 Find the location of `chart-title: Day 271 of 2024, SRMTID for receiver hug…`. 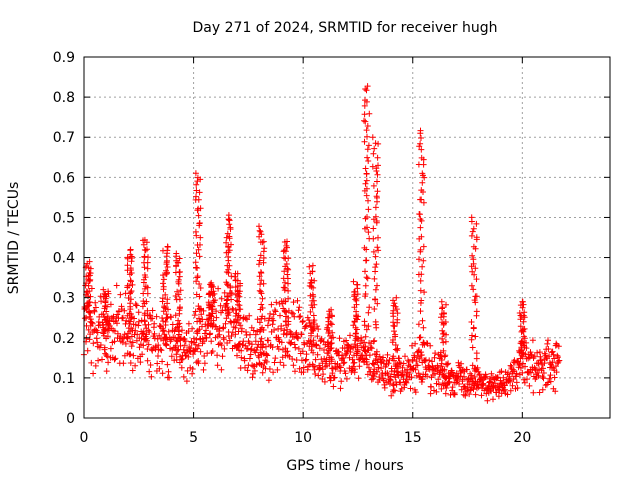

chart-title: Day 271 of 2024, SRMTID for receiver hug… is located at coordinates (345, 28).